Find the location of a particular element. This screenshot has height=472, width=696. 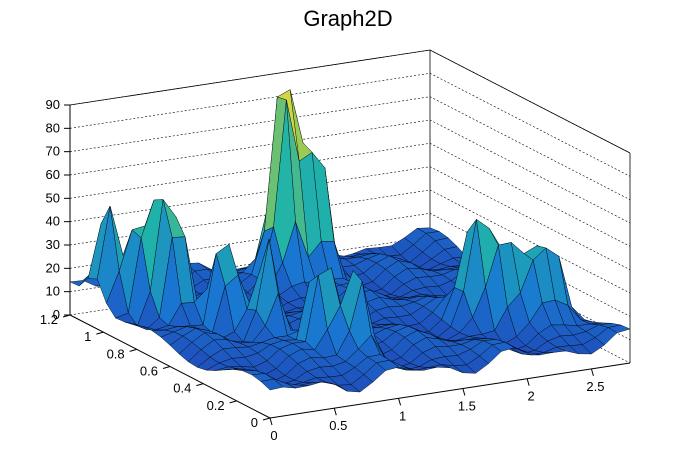

z-tick-label: 10 is located at coordinates (53, 291).